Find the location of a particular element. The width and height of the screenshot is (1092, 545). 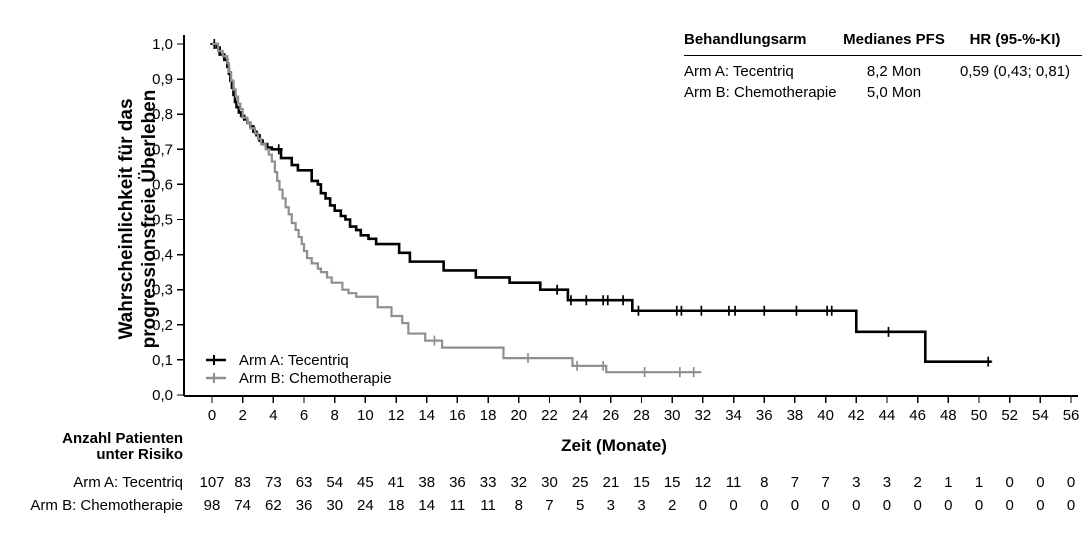

y-axis-title-line1: Wahrscheinlichkeit für das is located at coordinates (126, 219).